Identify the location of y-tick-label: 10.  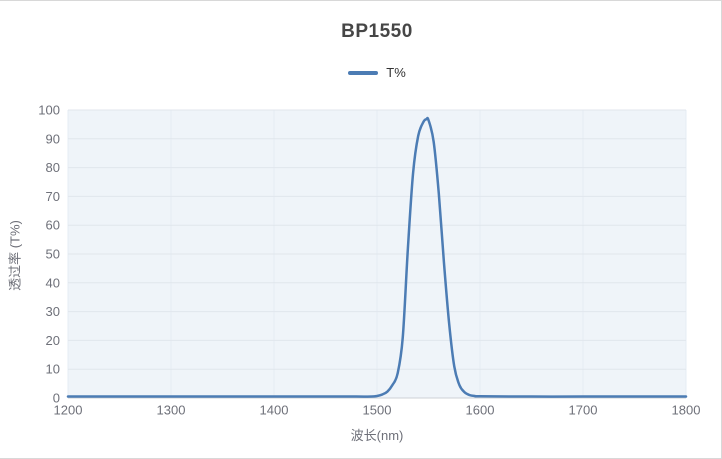
(53, 369).